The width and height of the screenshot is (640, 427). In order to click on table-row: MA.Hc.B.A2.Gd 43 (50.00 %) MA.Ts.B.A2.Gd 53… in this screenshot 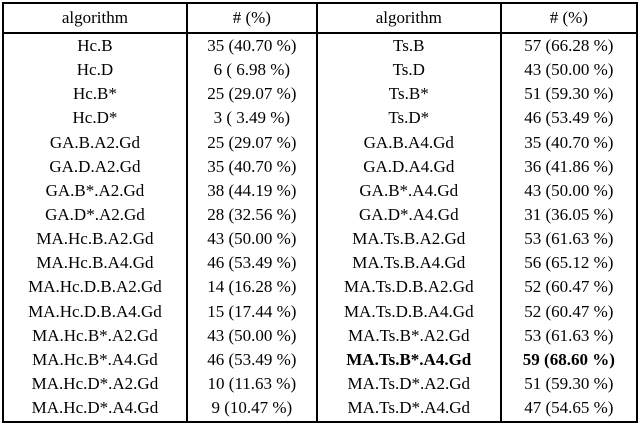, I will do `click(320, 239)`.